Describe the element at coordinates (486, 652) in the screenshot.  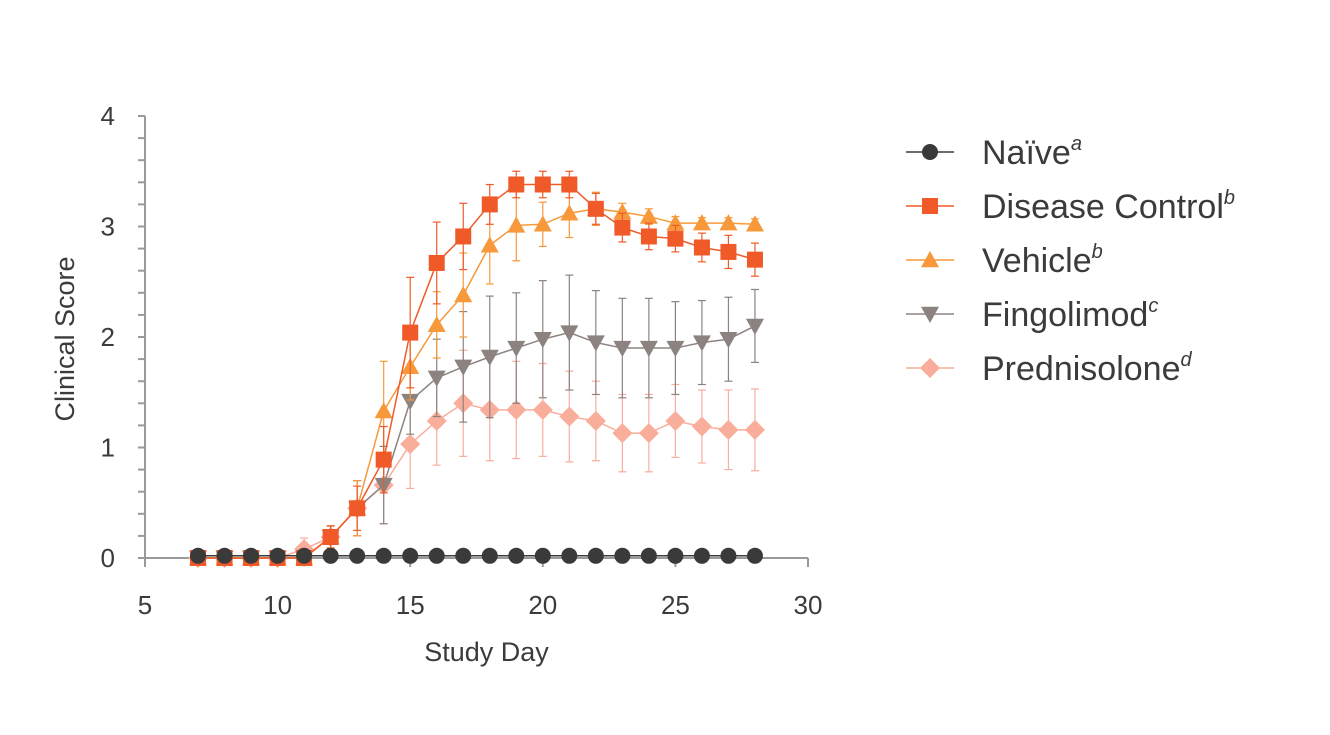
I see `x-axis-title: Study Day` at that location.